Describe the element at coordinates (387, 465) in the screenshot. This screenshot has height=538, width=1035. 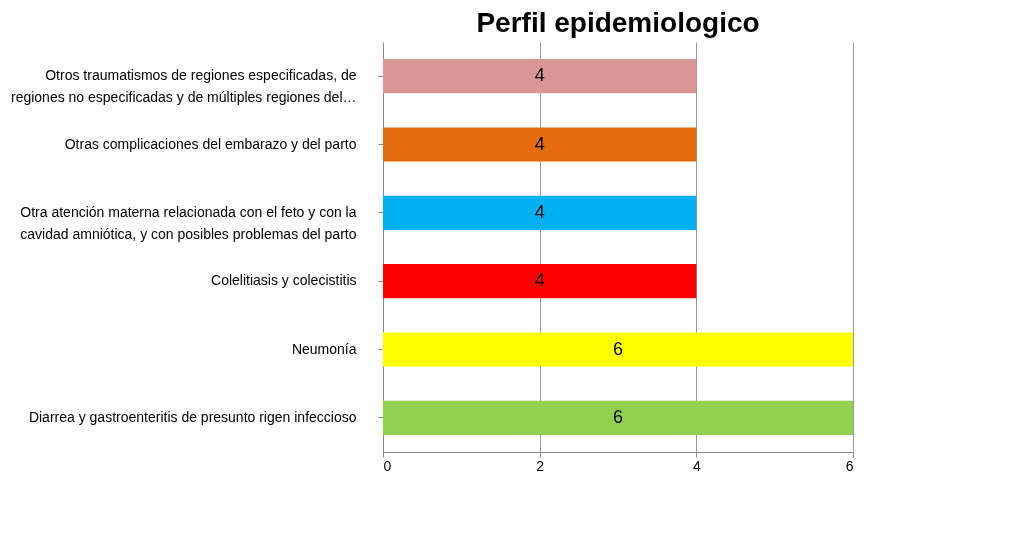
I see `x-tick-label: 0` at that location.